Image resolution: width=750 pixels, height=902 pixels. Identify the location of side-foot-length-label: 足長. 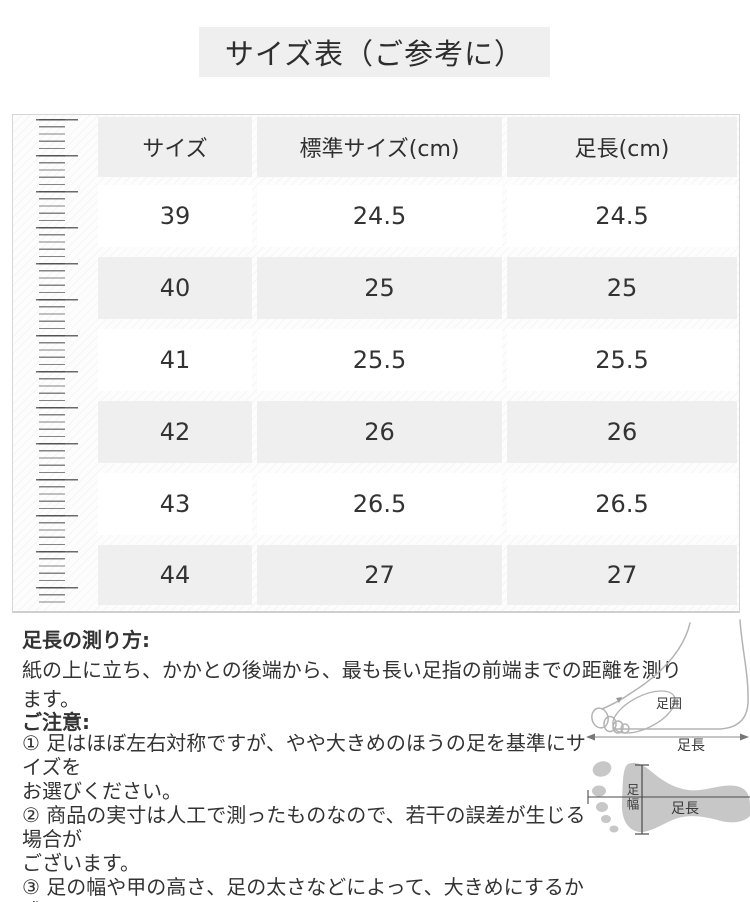
(691, 746).